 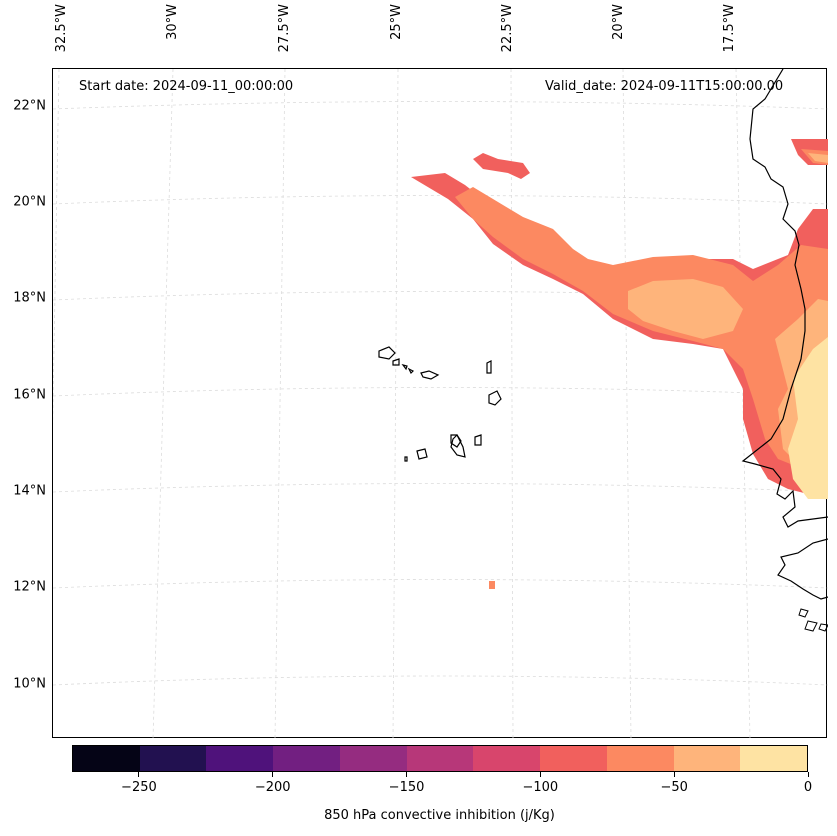 I want to click on colorbar-tick-label: −150, so click(x=406, y=787).